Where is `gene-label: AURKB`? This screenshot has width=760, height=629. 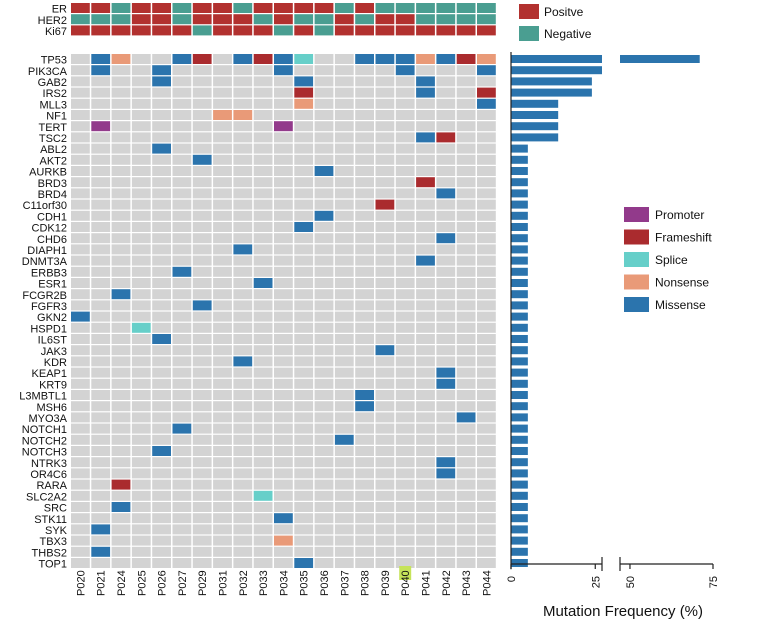 gene-label: AURKB is located at coordinates (48, 173).